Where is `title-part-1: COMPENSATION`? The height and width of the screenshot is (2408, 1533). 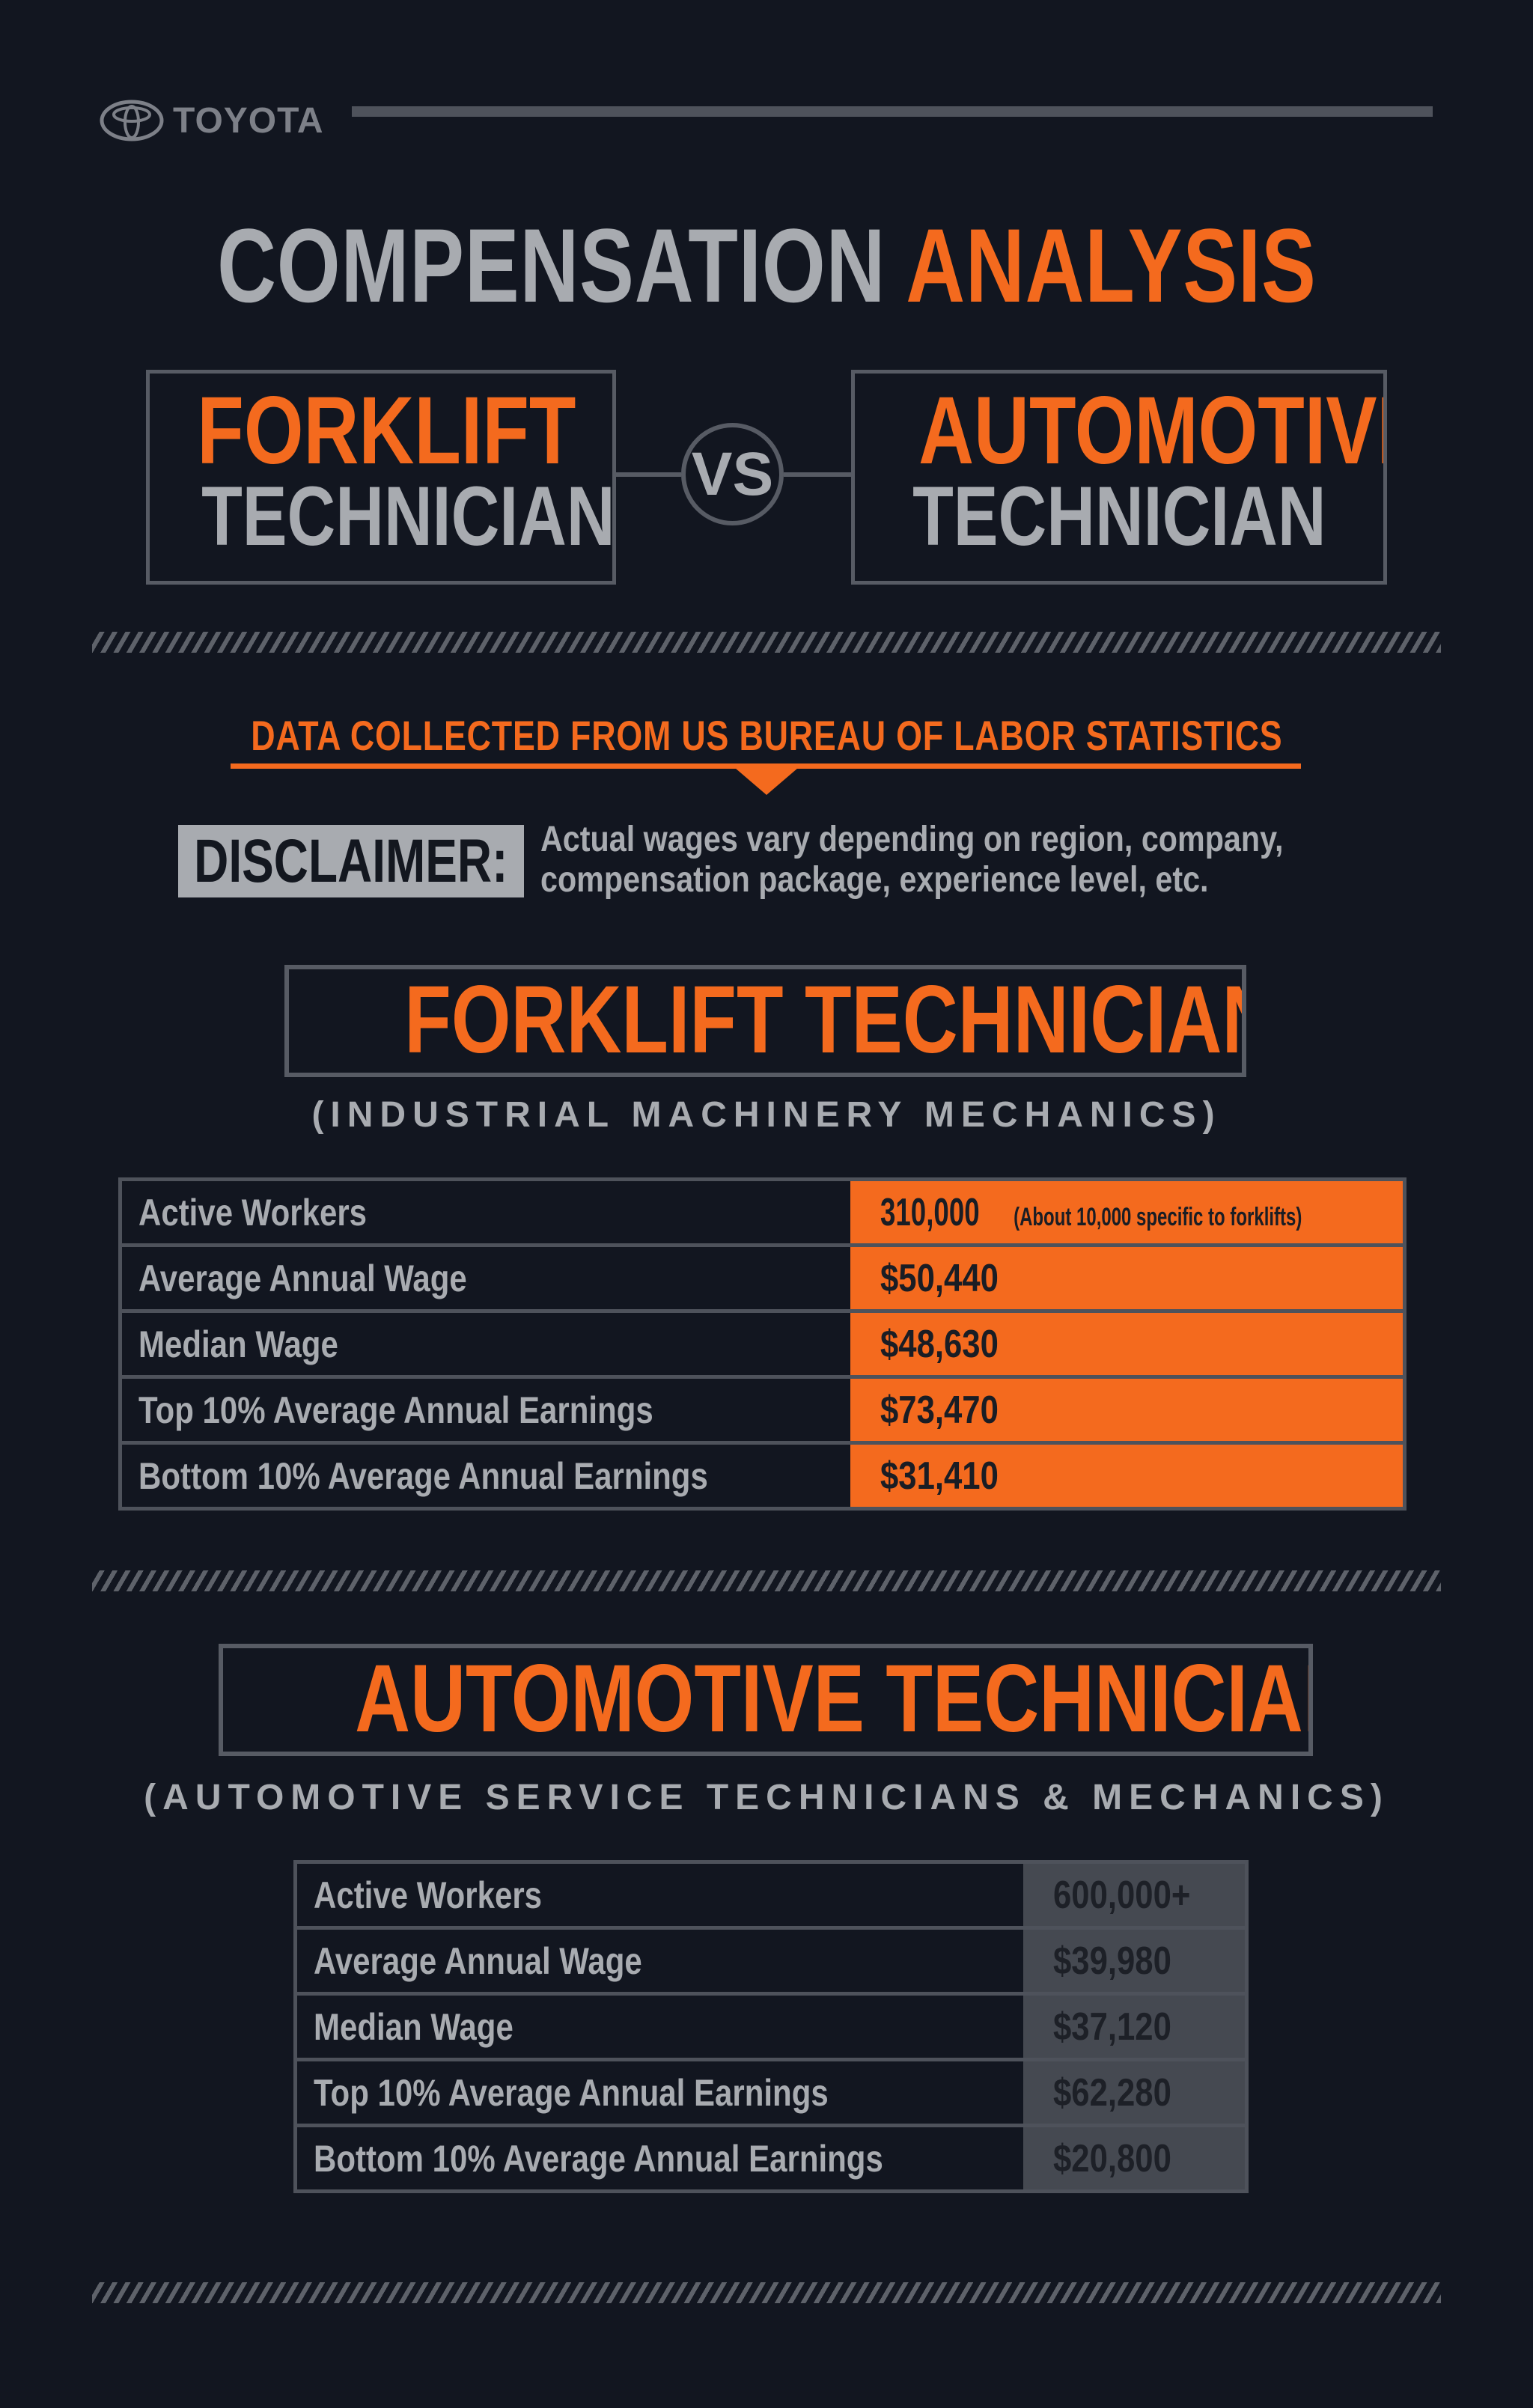
title-part-1: COMPENSATION is located at coordinates (551, 265).